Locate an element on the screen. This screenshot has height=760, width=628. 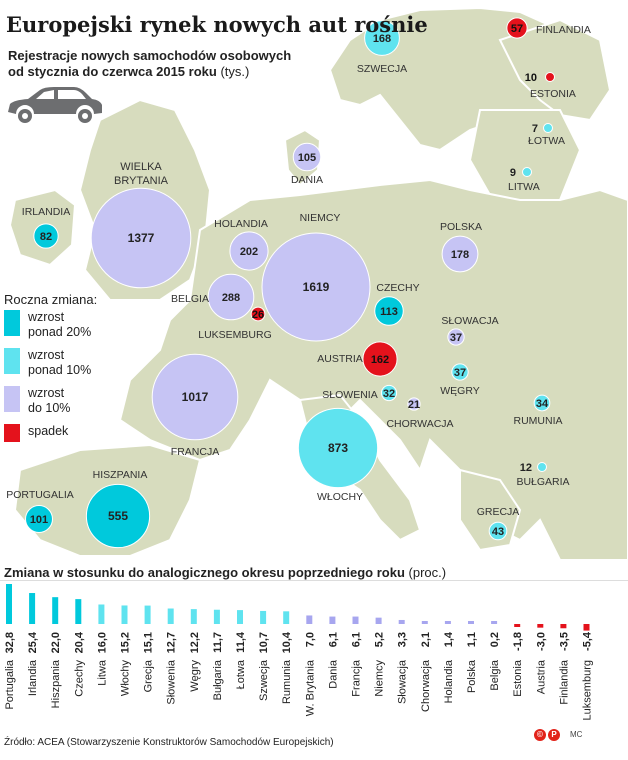
bubble-value-węgry: 37 is located at coordinates (460, 373).